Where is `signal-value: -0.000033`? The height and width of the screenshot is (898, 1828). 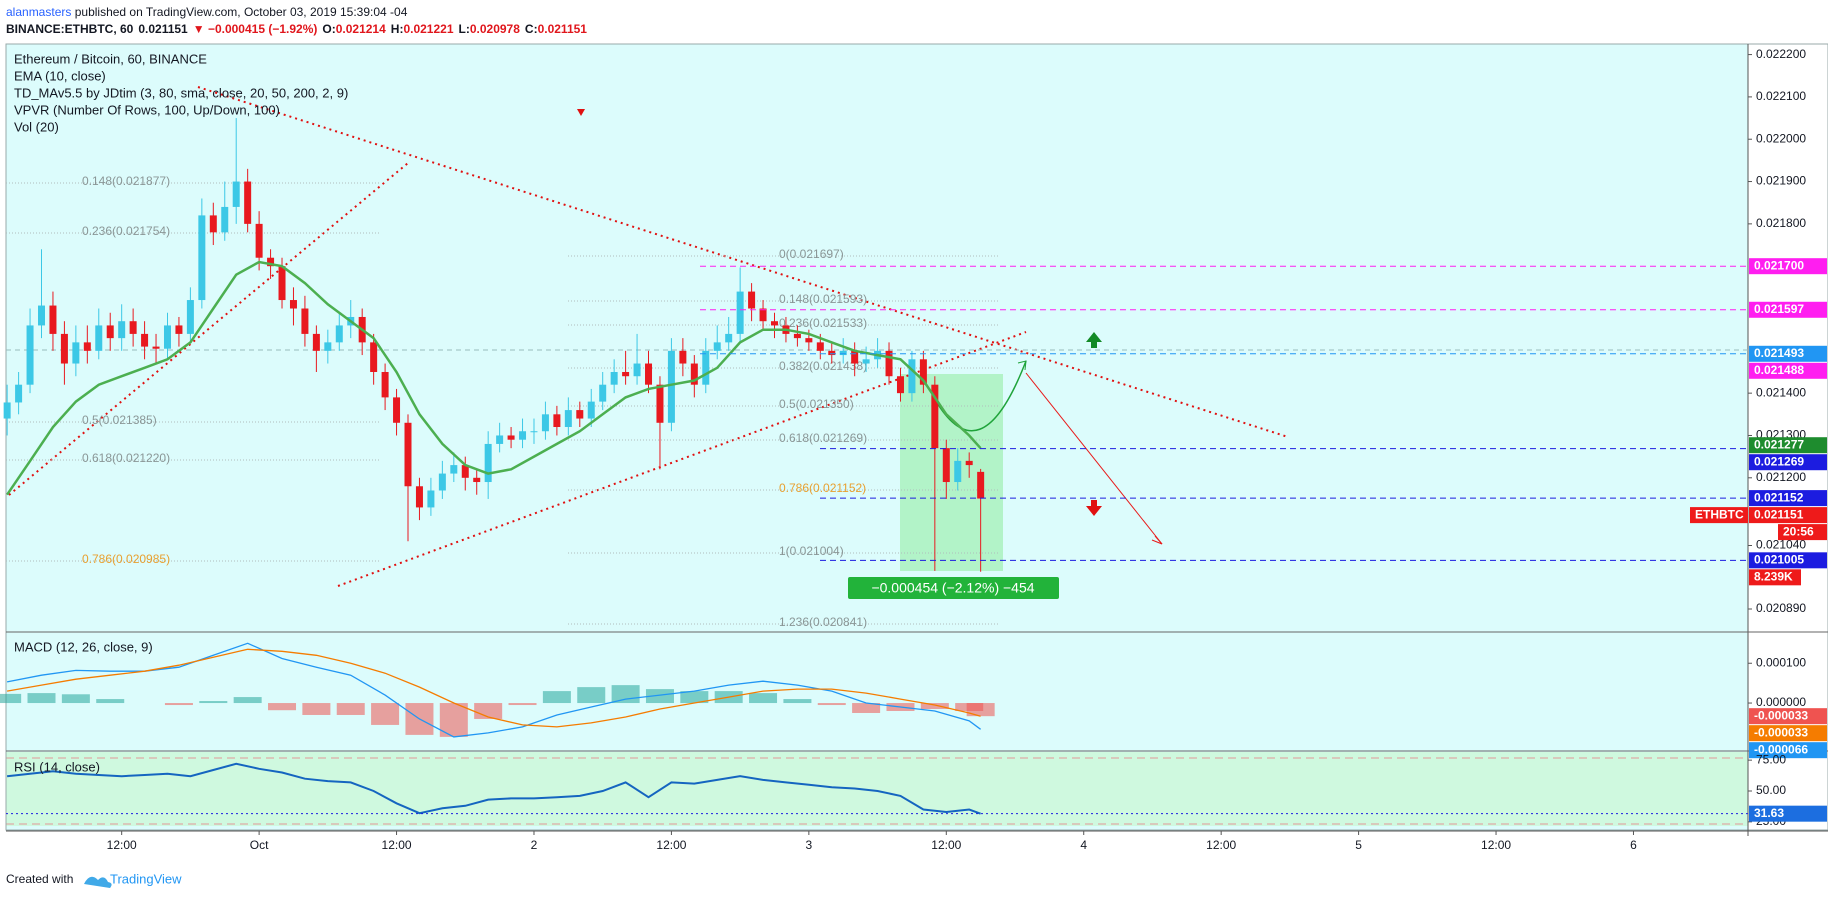 signal-value: -0.000033 is located at coordinates (1781, 732).